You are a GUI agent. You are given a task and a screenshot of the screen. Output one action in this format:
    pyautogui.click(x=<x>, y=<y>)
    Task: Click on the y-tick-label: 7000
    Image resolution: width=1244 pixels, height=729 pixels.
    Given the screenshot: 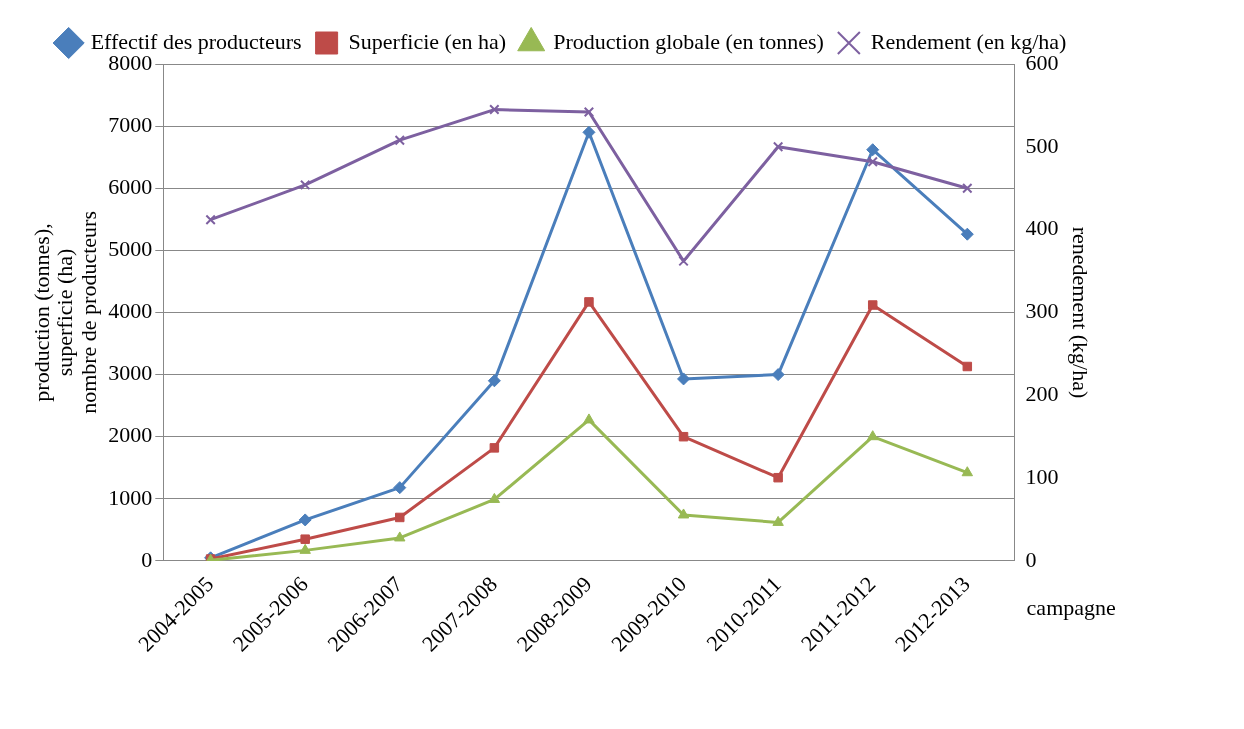 What is the action you would take?
    pyautogui.click(x=130, y=124)
    